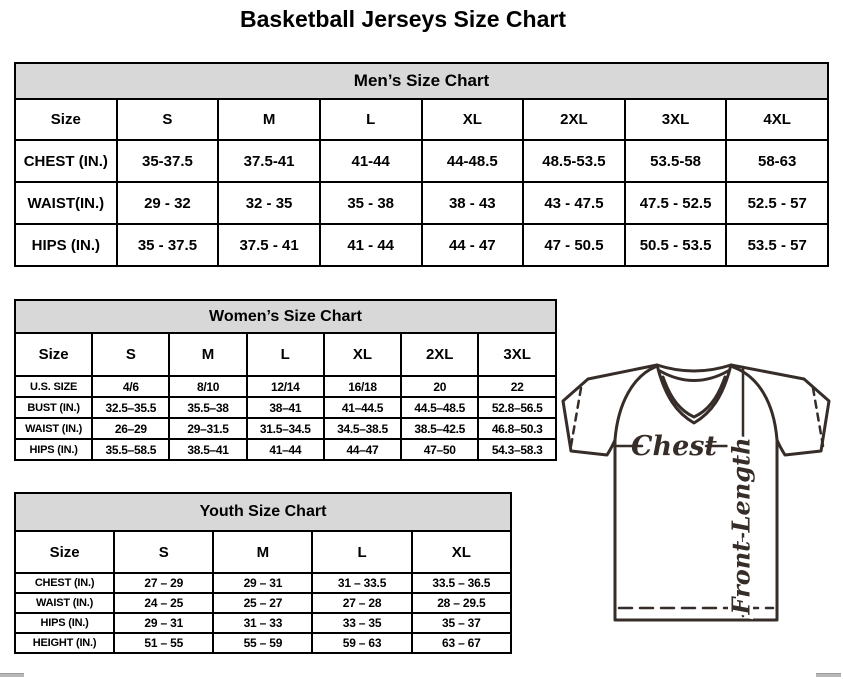  Describe the element at coordinates (828, 675) in the screenshot. I see `scrollbar-fragment-right` at that location.